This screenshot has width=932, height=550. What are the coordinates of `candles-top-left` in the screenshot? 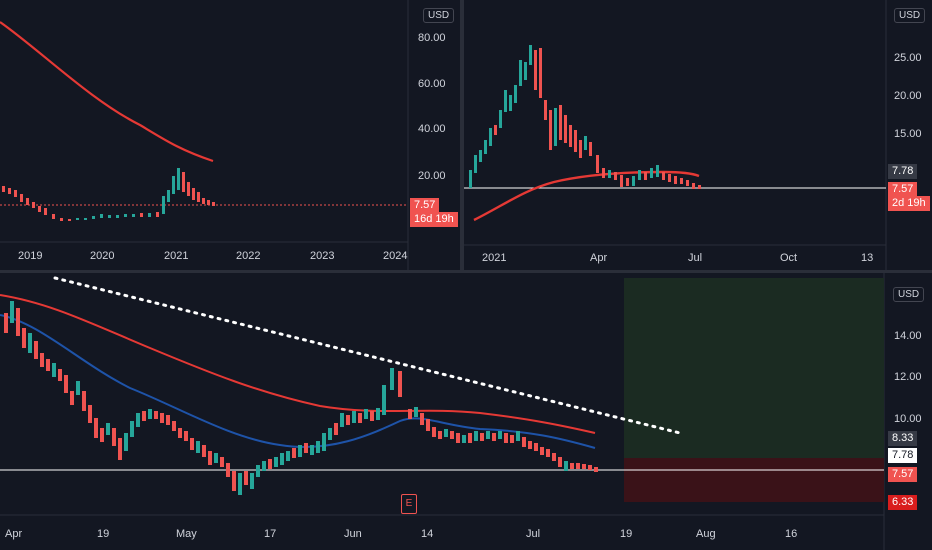 It's located at (108, 194).